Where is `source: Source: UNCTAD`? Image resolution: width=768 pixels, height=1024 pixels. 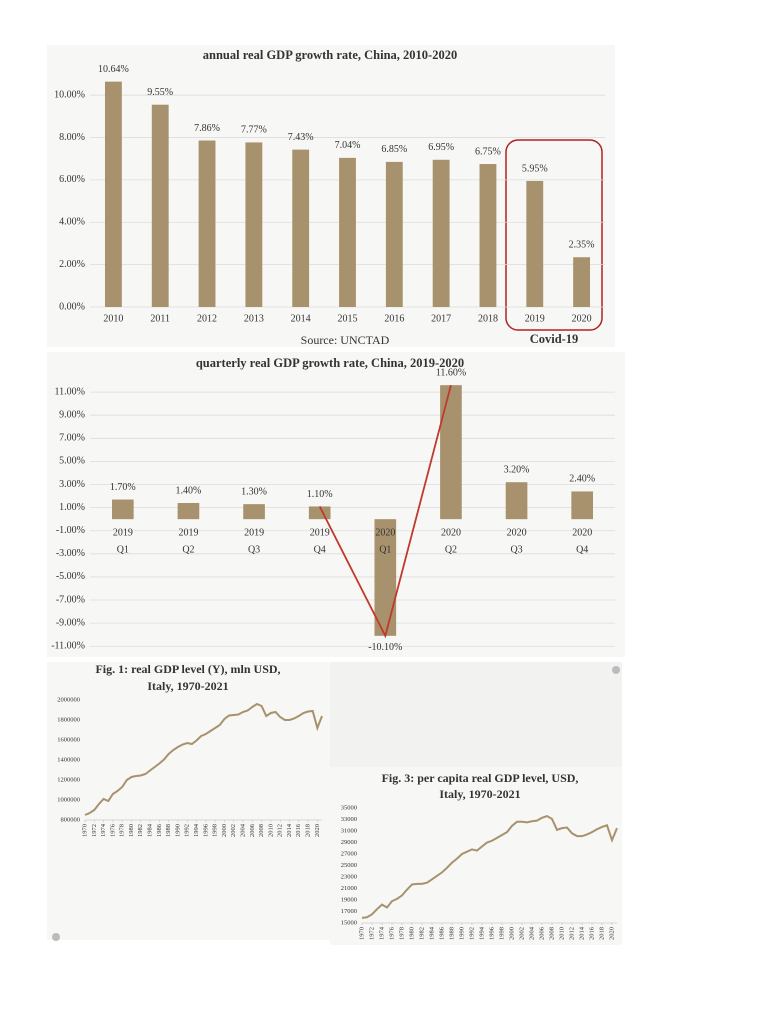
source: Source: UNCTAD is located at coordinates (345, 340).